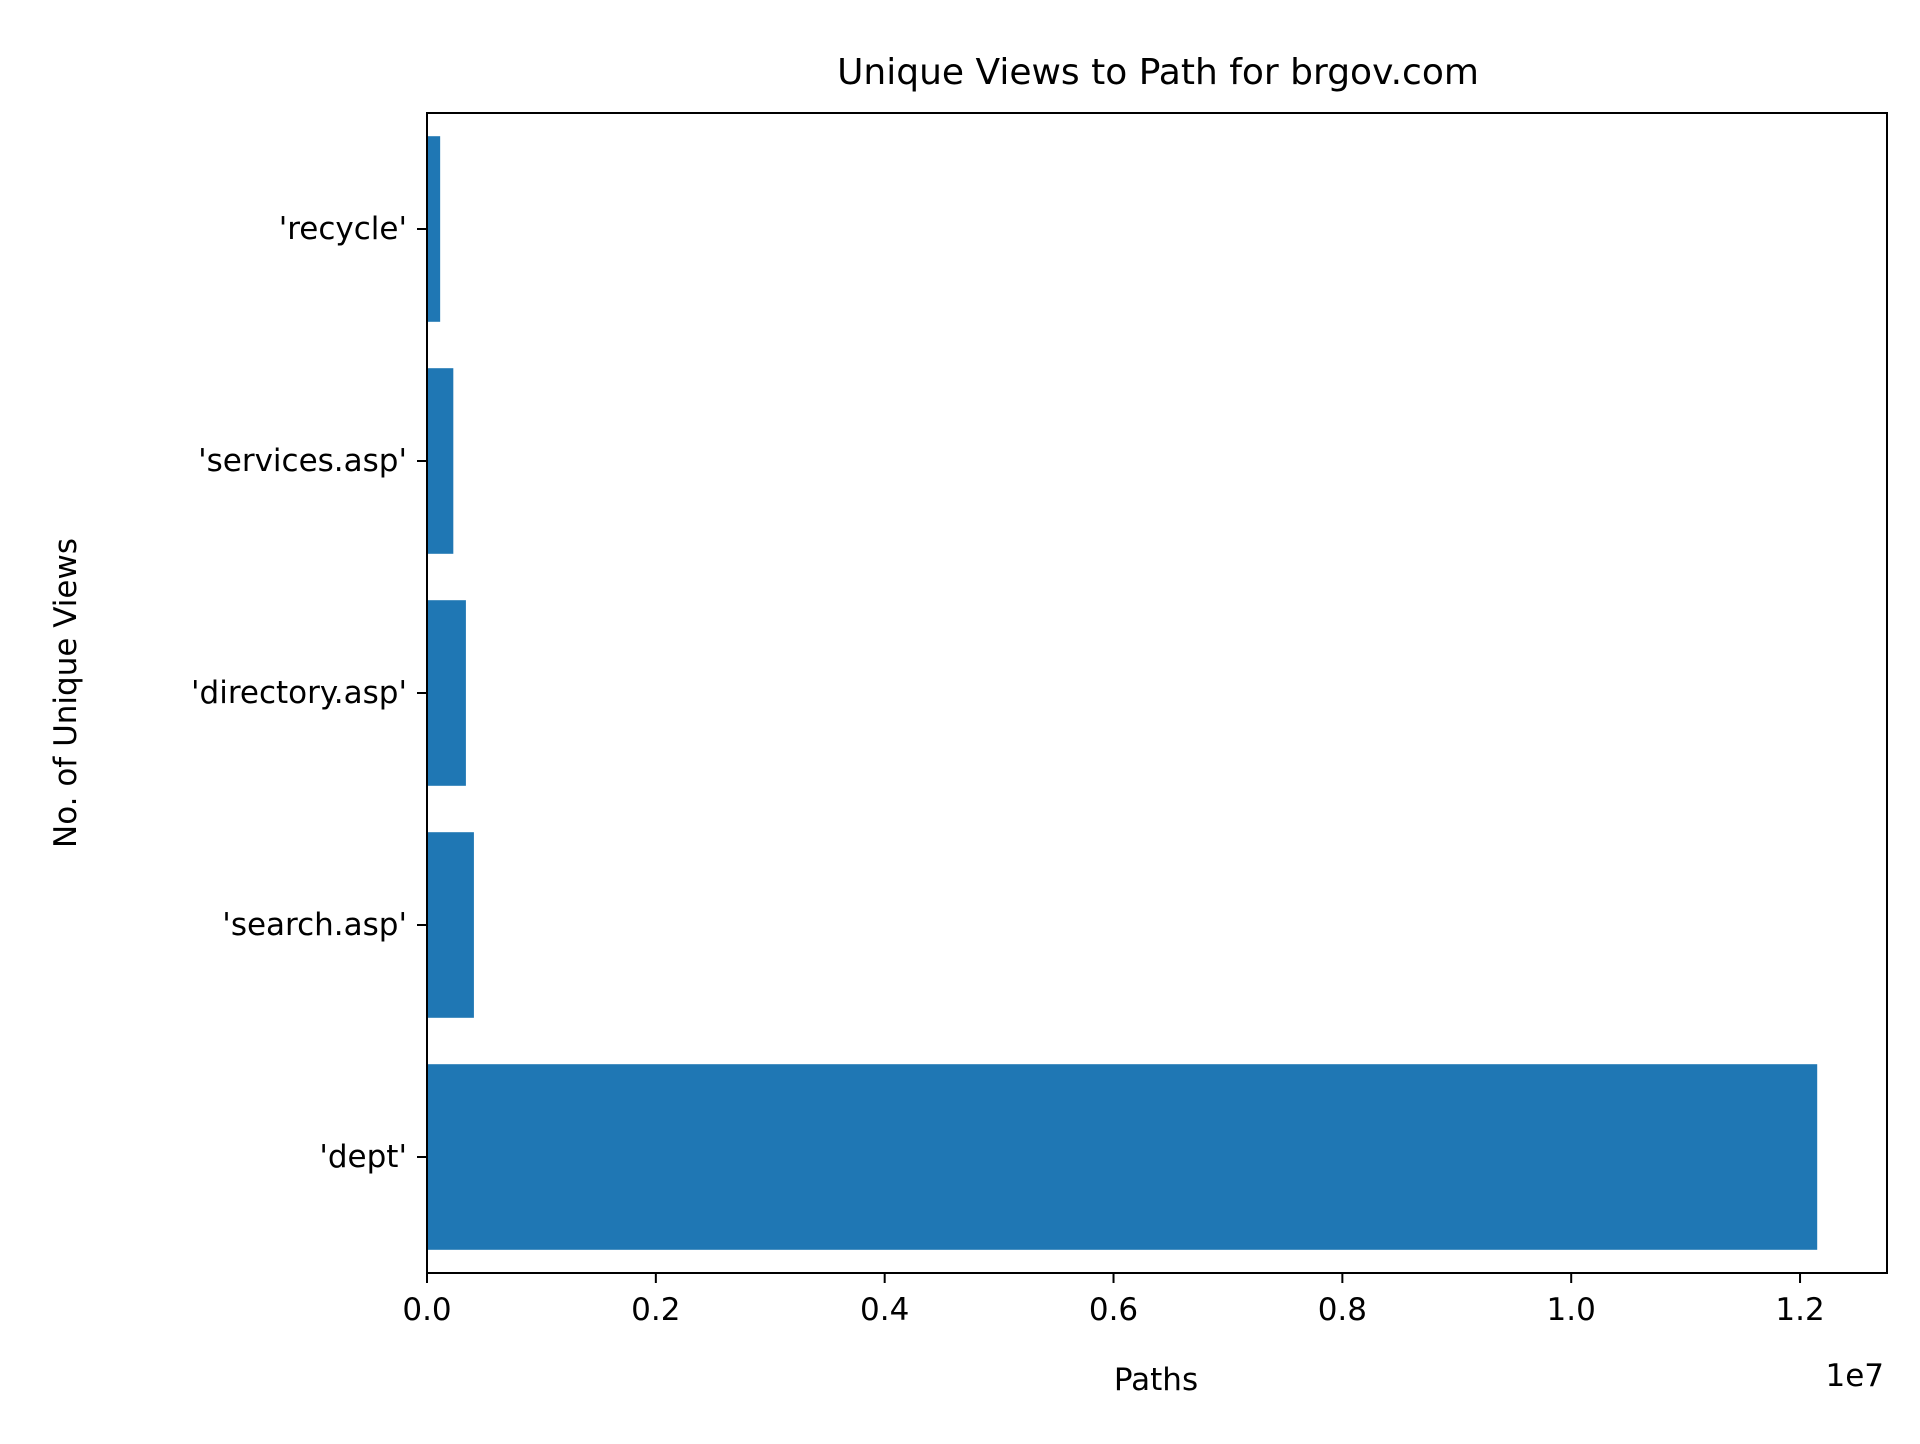  I want to click on y-tick-label: 'search.asp', so click(314, 925).